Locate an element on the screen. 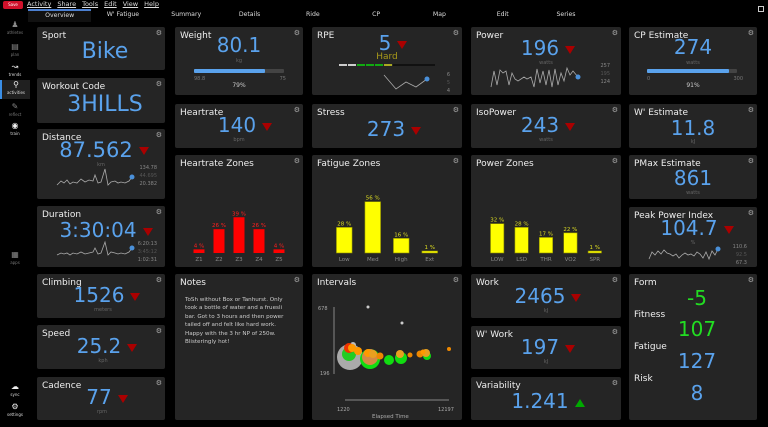 This screenshot has height=427, width=768. isopower-unit: watts is located at coordinates (546, 140).